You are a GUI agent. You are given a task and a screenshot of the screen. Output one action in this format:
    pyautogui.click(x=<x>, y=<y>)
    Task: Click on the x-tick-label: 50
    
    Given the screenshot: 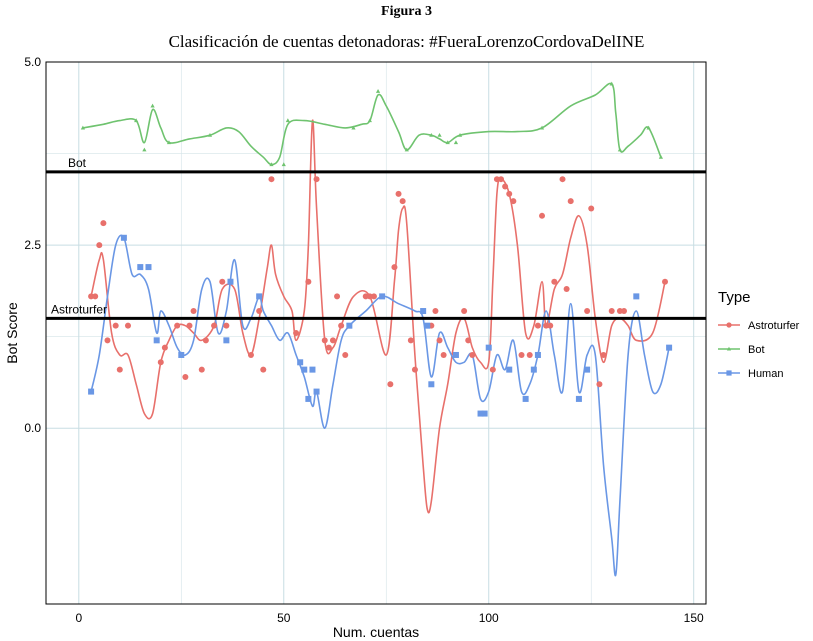 What is the action you would take?
    pyautogui.click(x=284, y=618)
    